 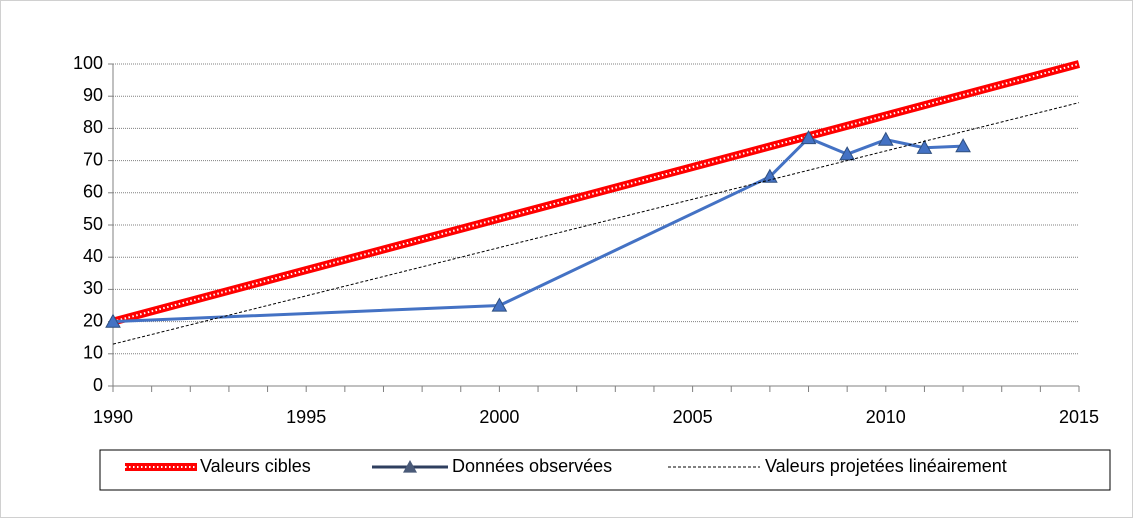 I want to click on legend-label: Données observées, so click(x=532, y=466).